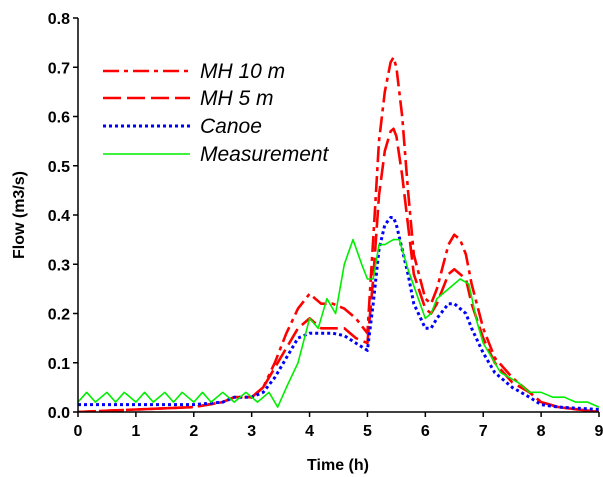  I want to click on legend-label: Measurement, so click(265, 154).